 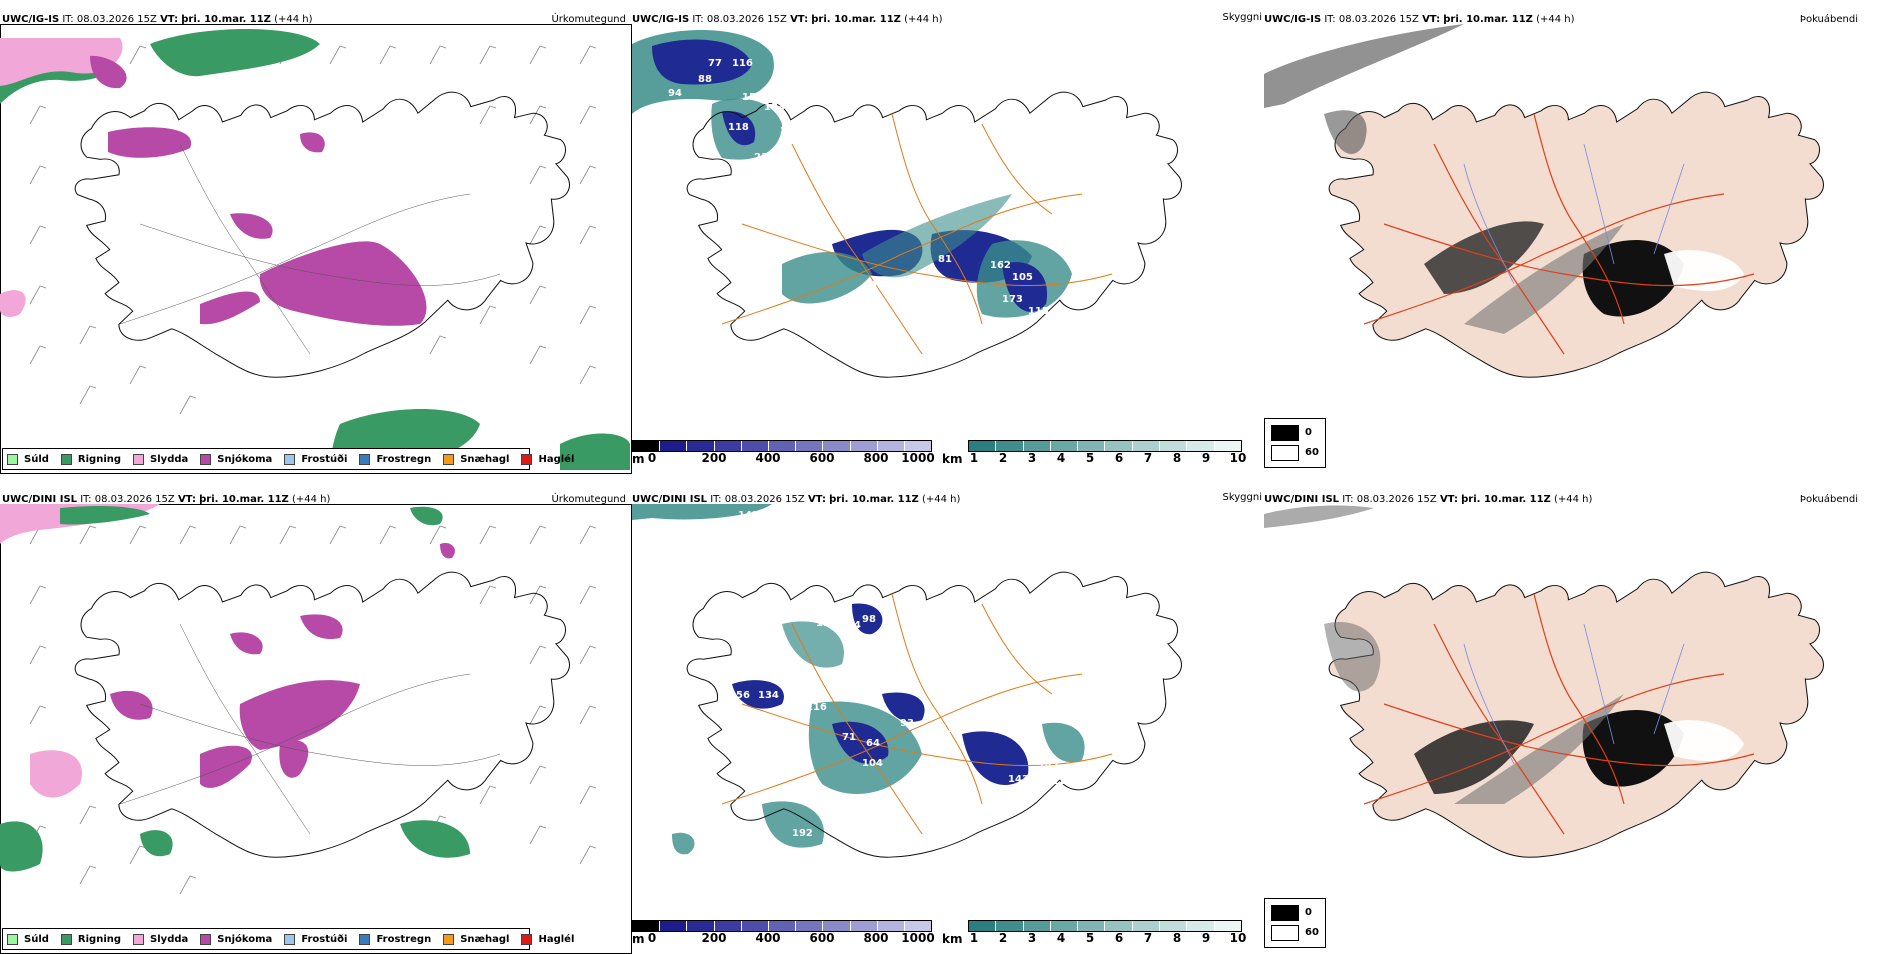 I want to click on tick-label: 200, so click(x=714, y=938).